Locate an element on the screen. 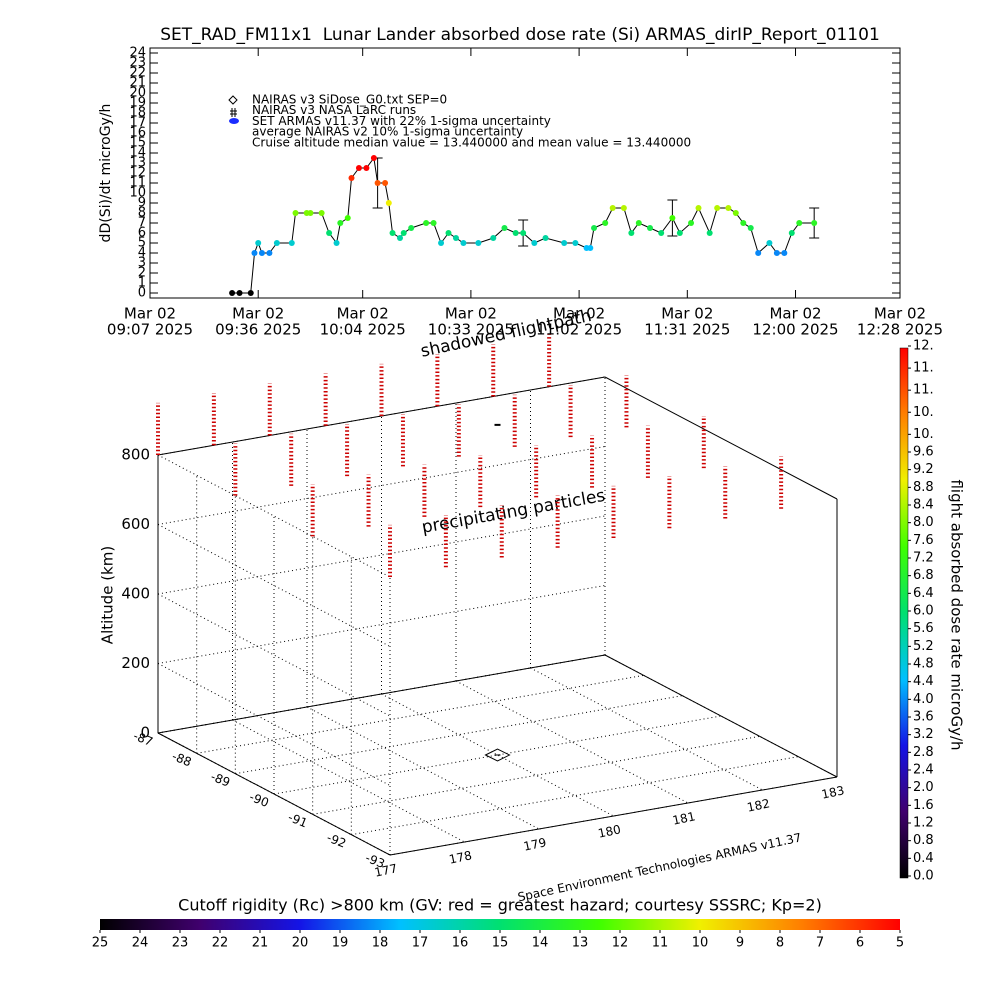 This screenshot has width=1000, height=1000. y-tick-label: 10 is located at coordinates (137, 193).